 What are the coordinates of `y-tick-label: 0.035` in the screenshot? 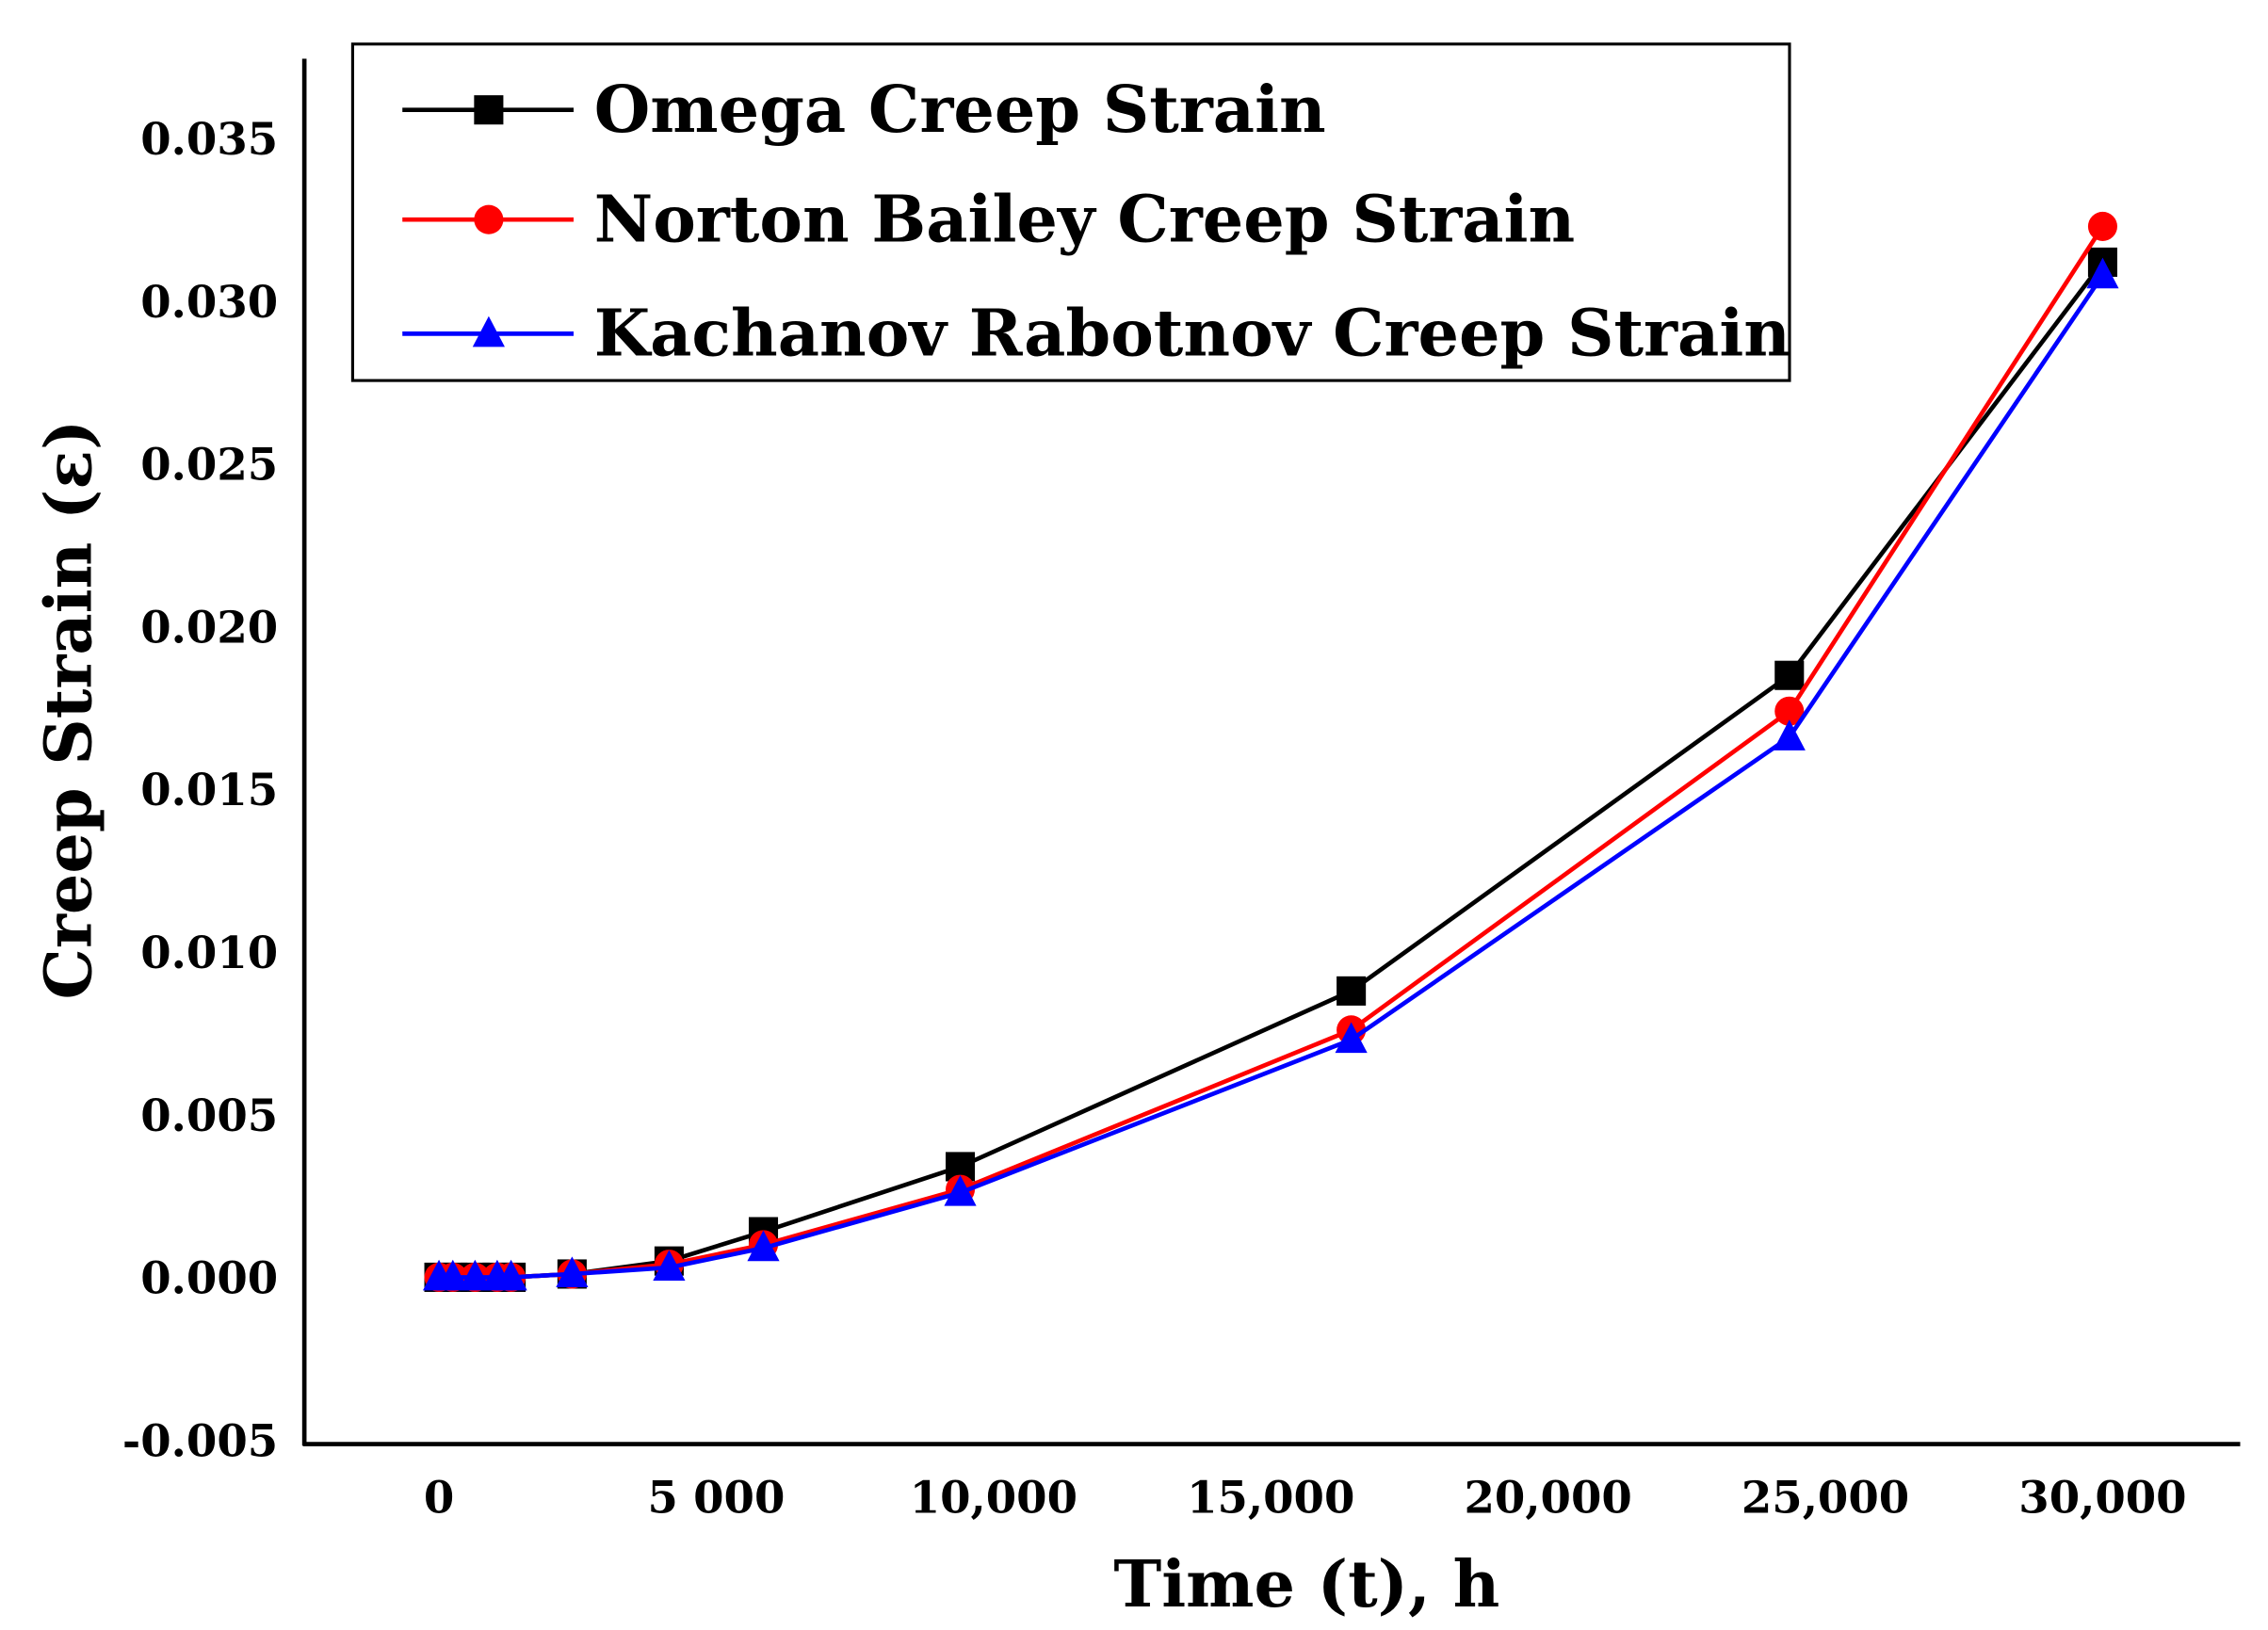 It's located at (209, 139).